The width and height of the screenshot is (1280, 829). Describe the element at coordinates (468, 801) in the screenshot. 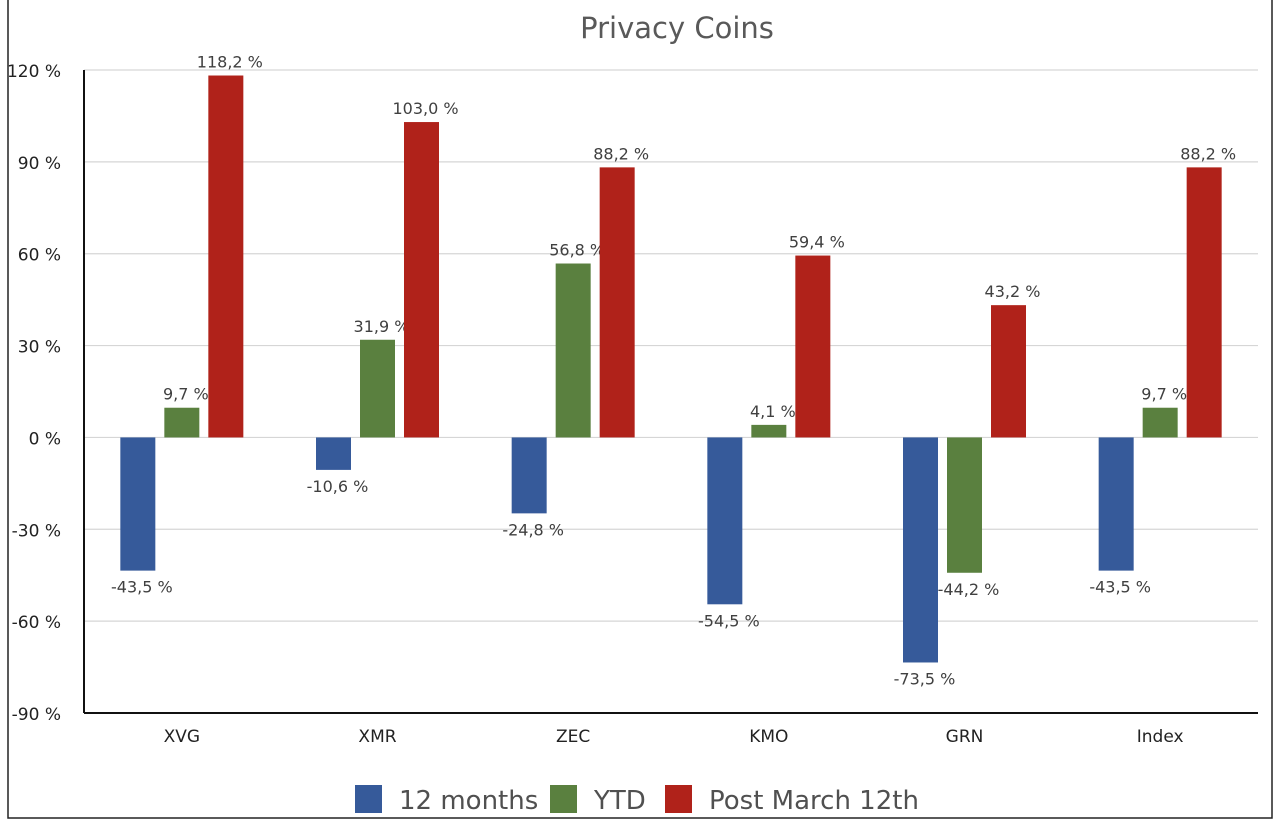

I see `legend-label: 12 months` at that location.